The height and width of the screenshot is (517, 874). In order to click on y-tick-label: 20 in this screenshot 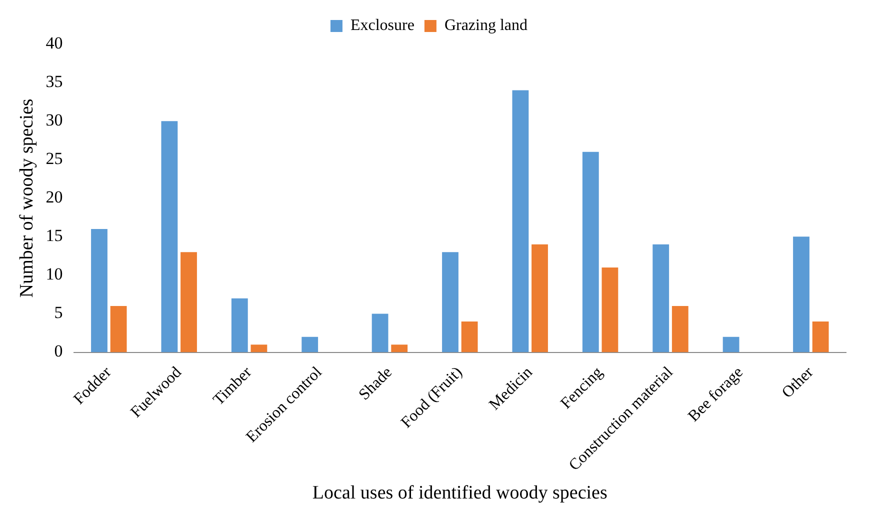, I will do `click(54, 197)`.